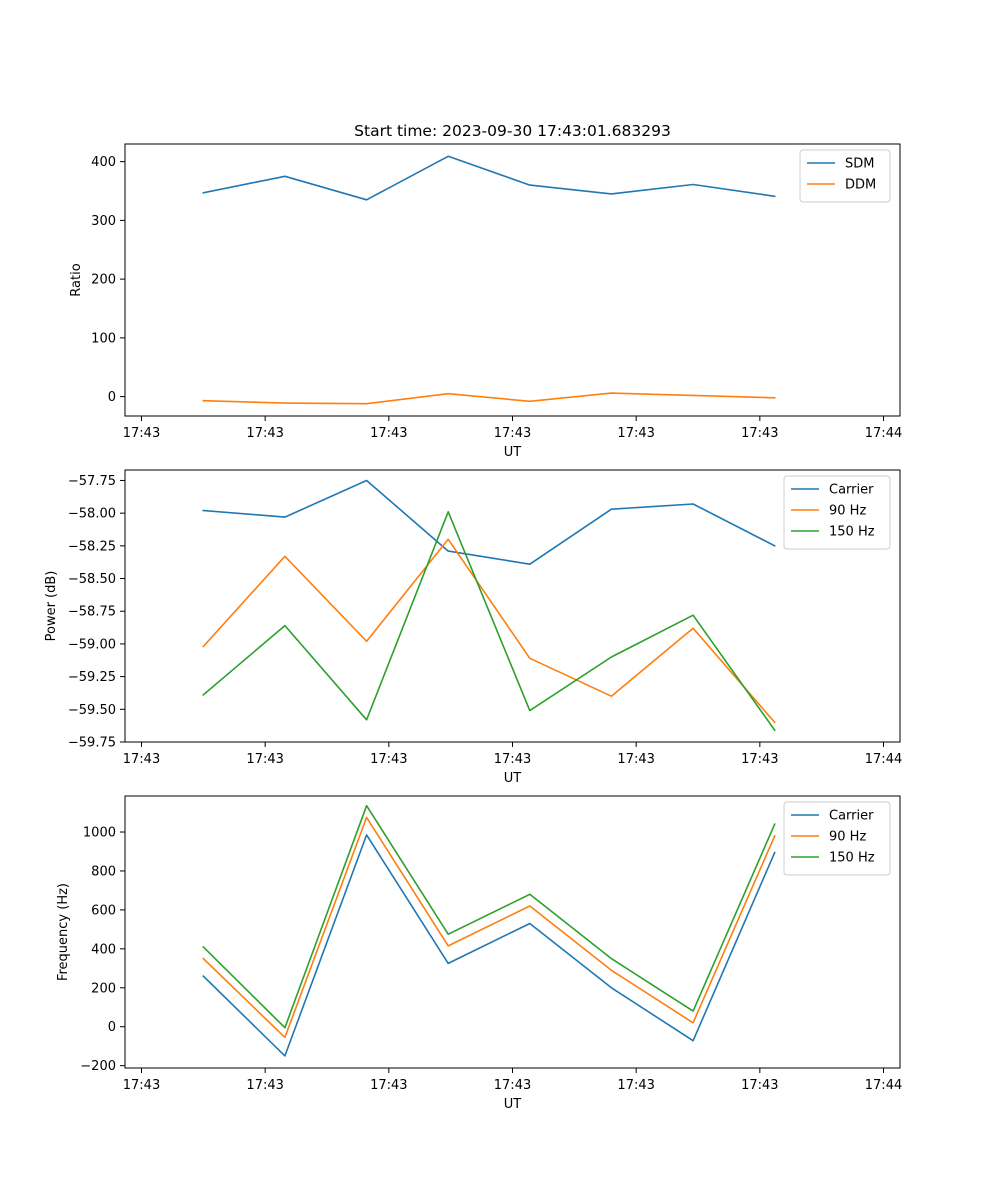 This screenshot has height=1200, width=1000. Describe the element at coordinates (92, 677) in the screenshot. I see `y-tick-label: −59.25` at that location.